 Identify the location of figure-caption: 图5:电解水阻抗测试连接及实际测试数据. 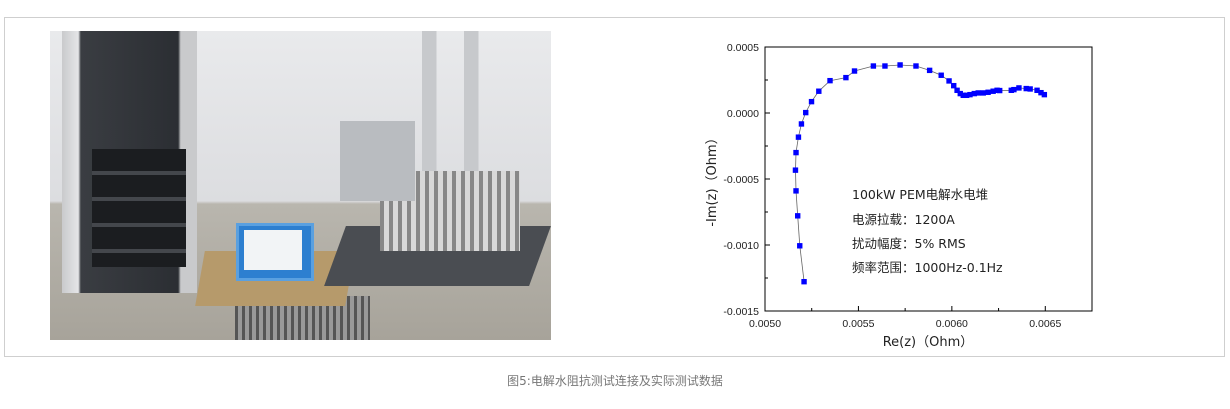
(615, 381).